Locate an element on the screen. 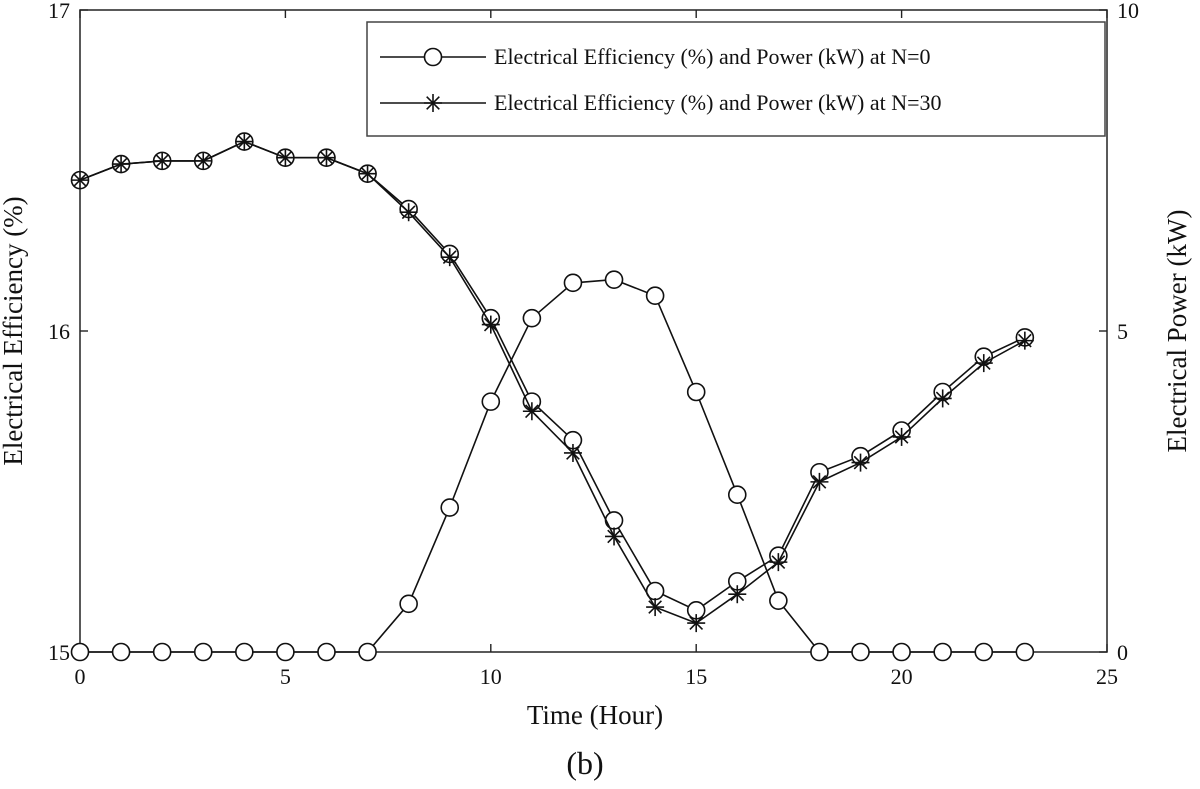 The height and width of the screenshot is (789, 1200). right-y-tick-label: 0 is located at coordinates (1122, 652).